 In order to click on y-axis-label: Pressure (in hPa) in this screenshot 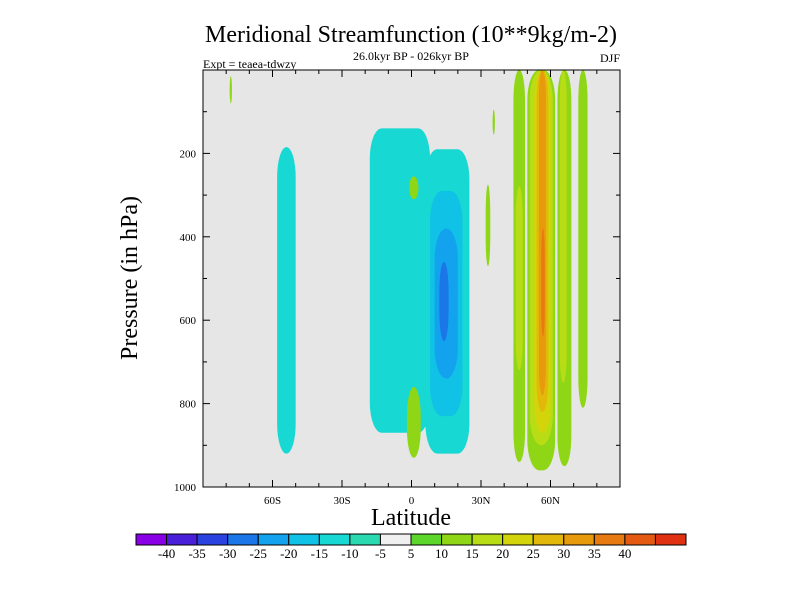, I will do `click(130, 278)`.